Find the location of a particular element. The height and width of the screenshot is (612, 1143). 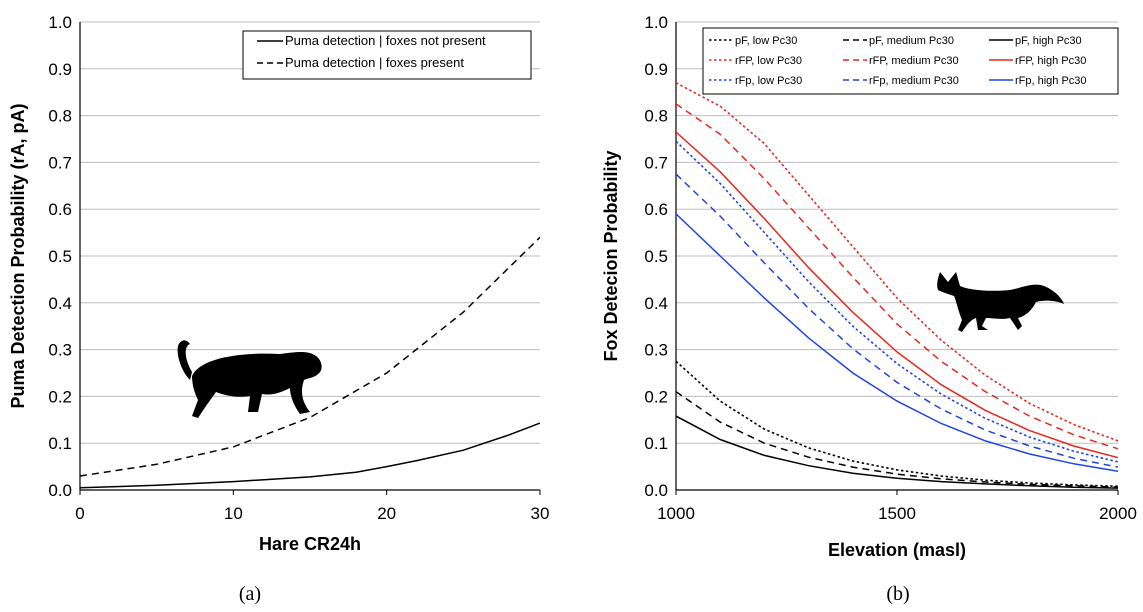

x-axis-title: Elevation (masl) is located at coordinates (897, 550).